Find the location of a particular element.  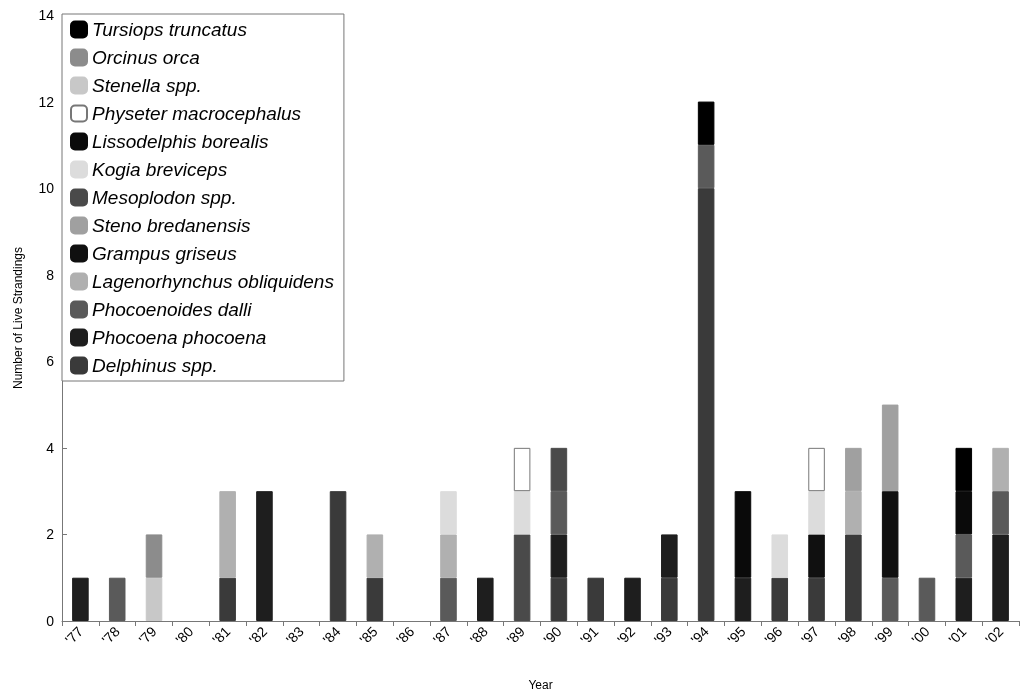

legend-label: Grampus griseus is located at coordinates (165, 253).